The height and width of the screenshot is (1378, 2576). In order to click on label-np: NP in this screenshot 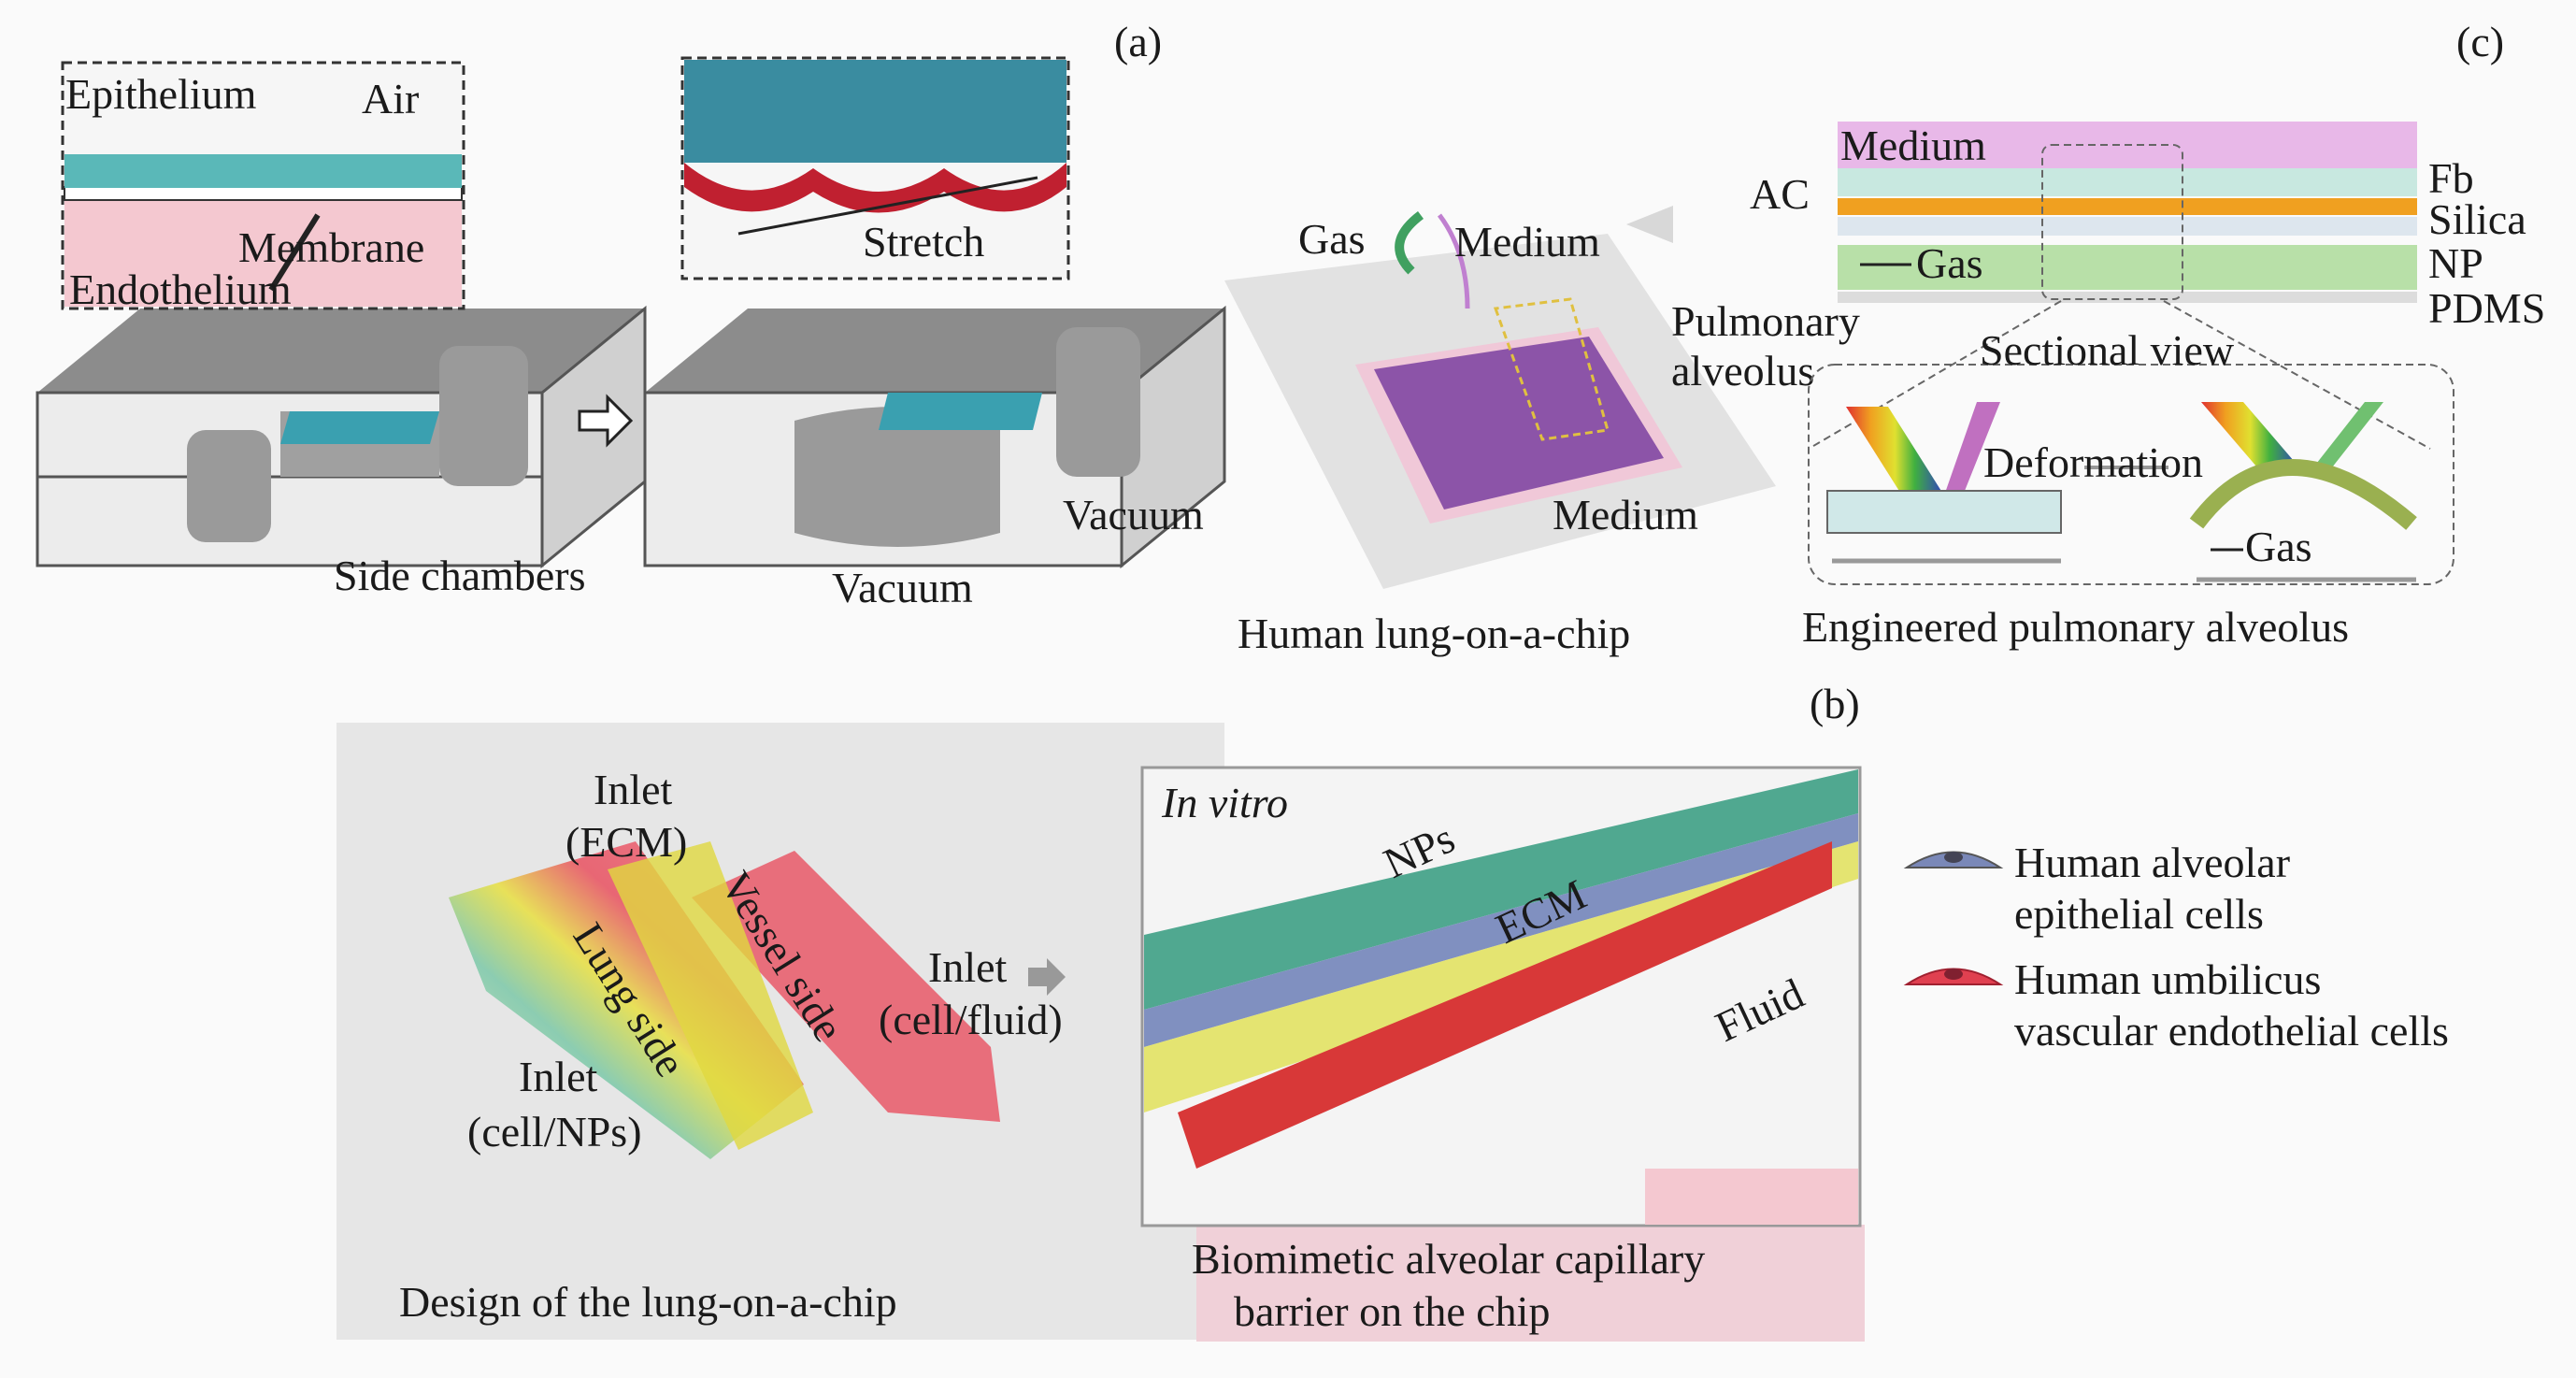, I will do `click(2455, 263)`.